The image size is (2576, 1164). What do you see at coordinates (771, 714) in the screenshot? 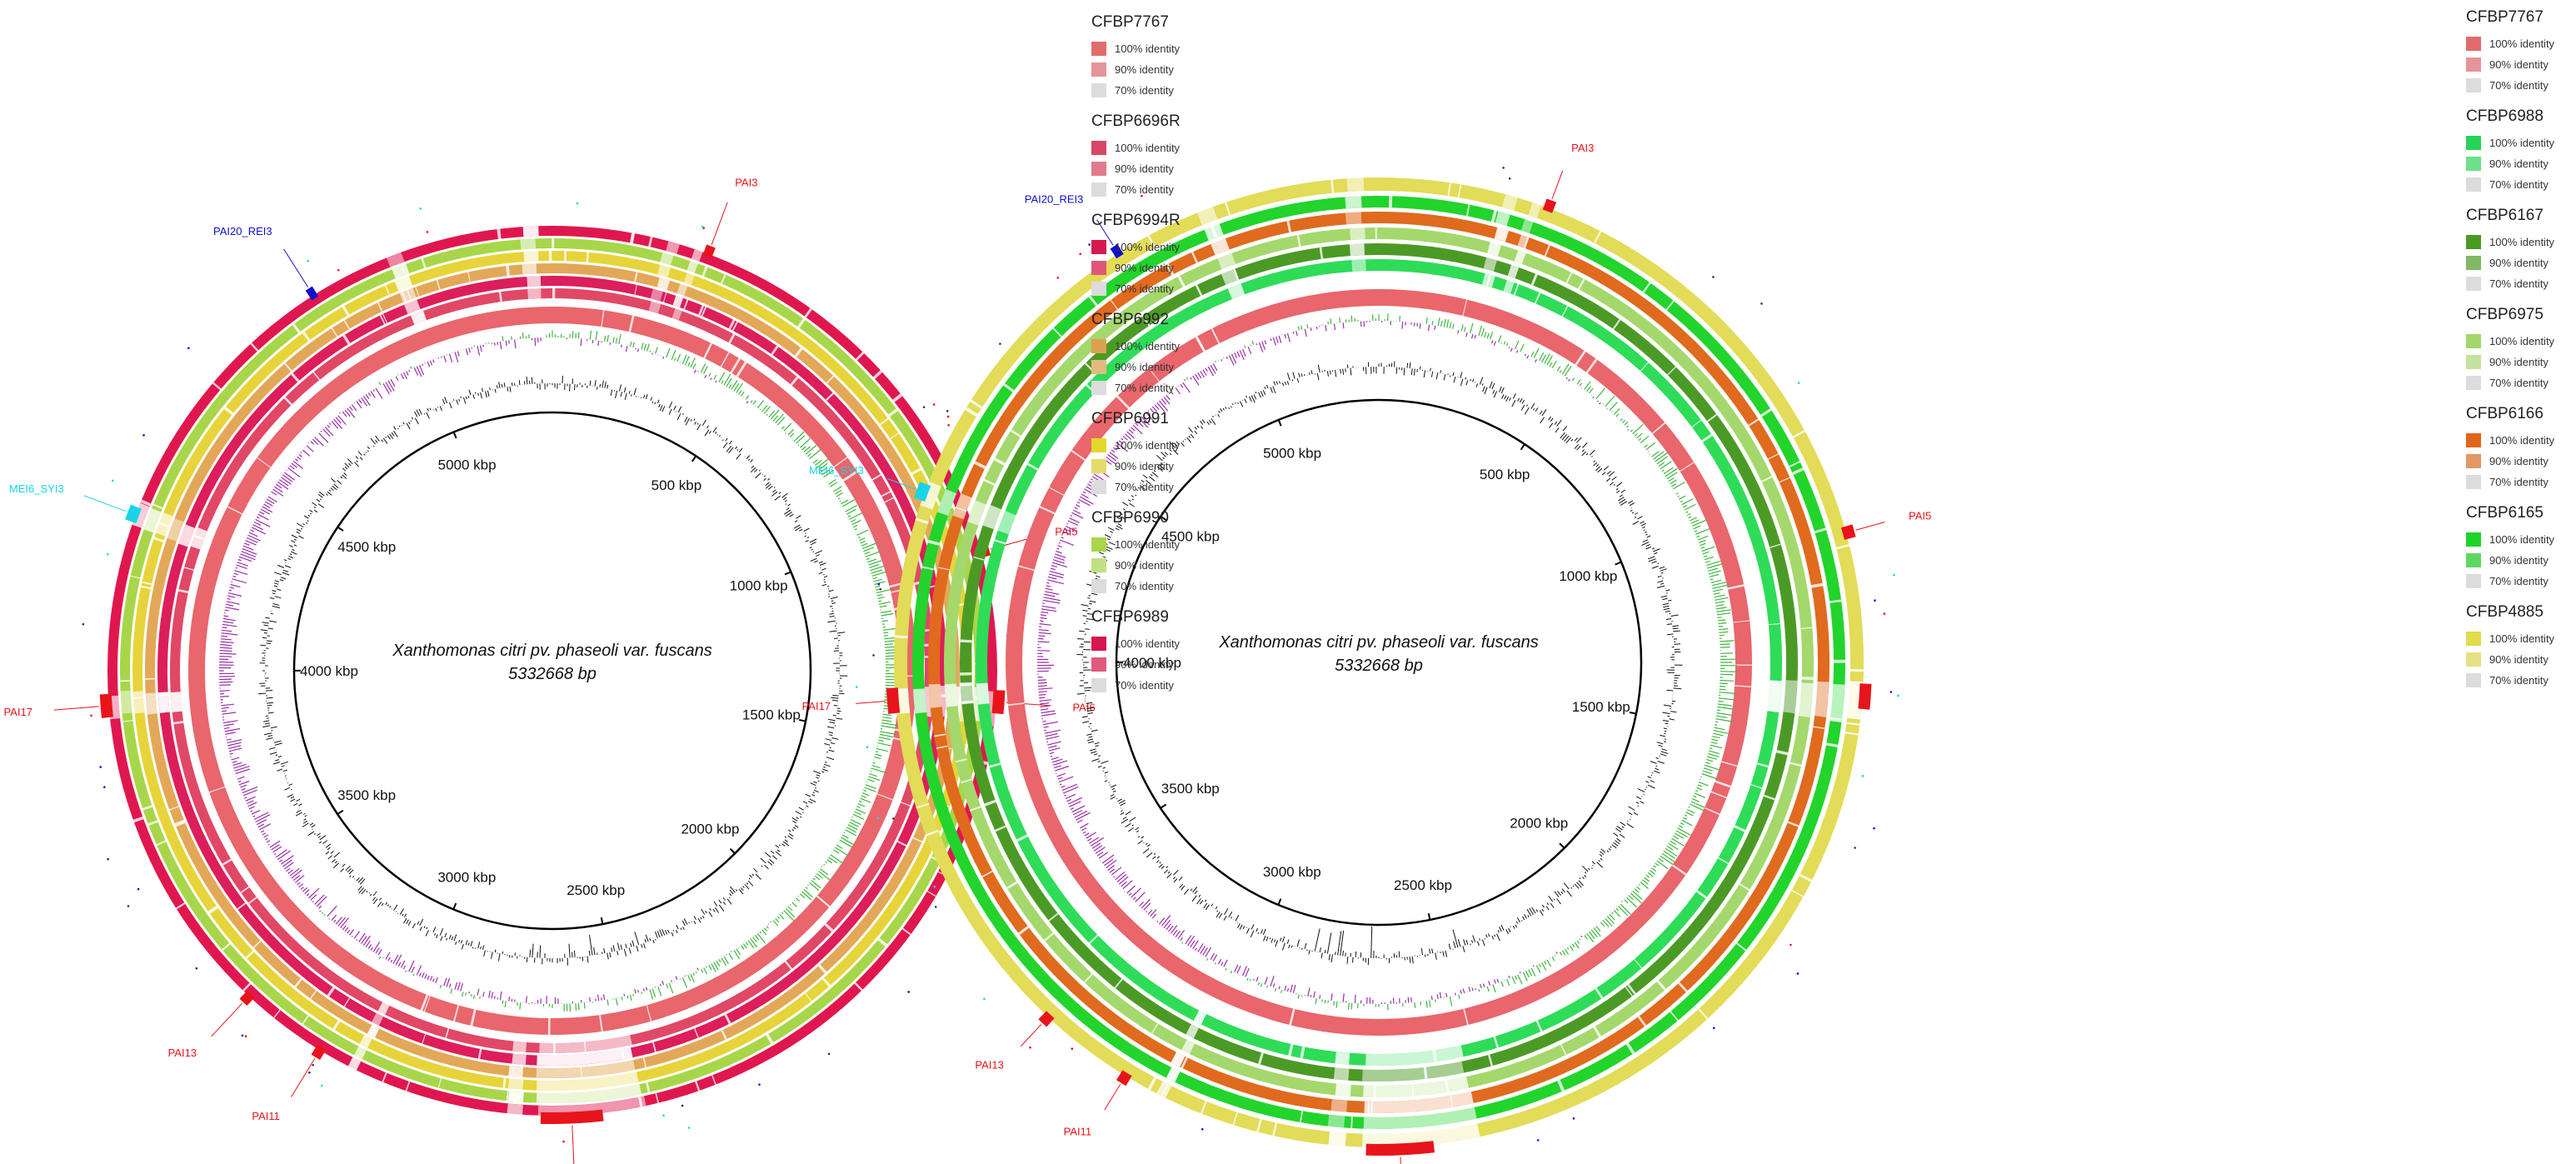
I see `tick-label: 1500 kbp` at bounding box center [771, 714].